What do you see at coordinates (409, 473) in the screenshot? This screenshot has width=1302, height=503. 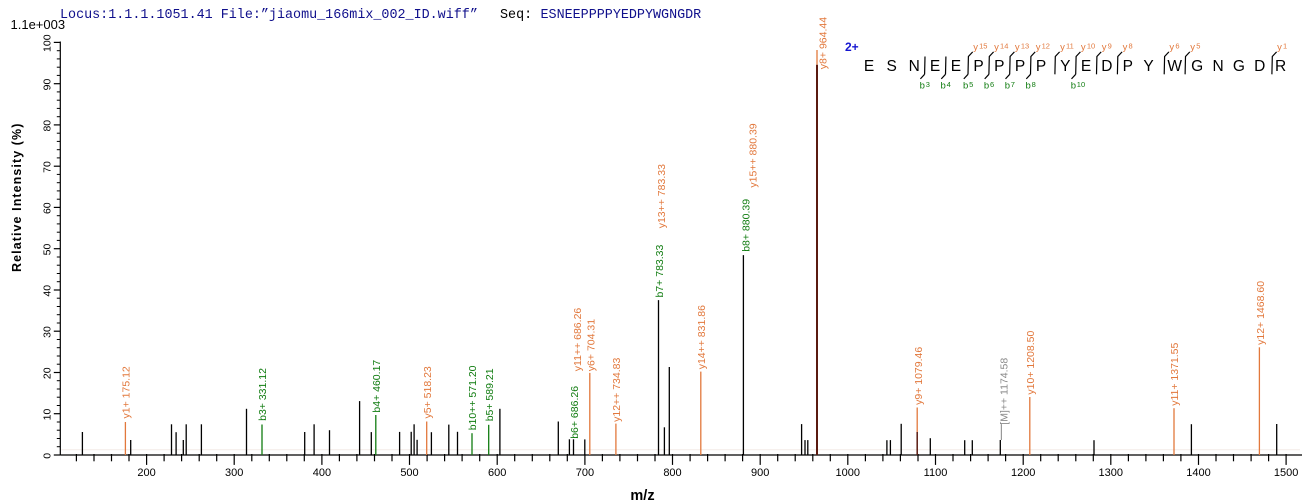 I see `svg-text: 500` at bounding box center [409, 473].